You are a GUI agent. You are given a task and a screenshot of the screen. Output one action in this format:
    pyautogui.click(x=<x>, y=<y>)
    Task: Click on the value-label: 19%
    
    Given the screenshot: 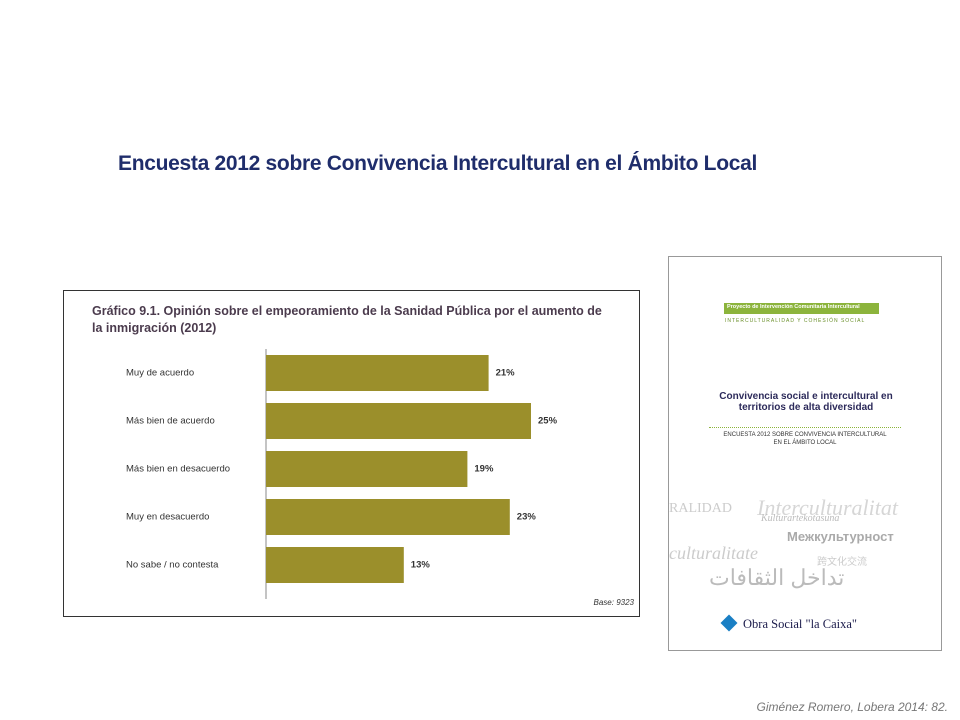 What is the action you would take?
    pyautogui.click(x=484, y=469)
    